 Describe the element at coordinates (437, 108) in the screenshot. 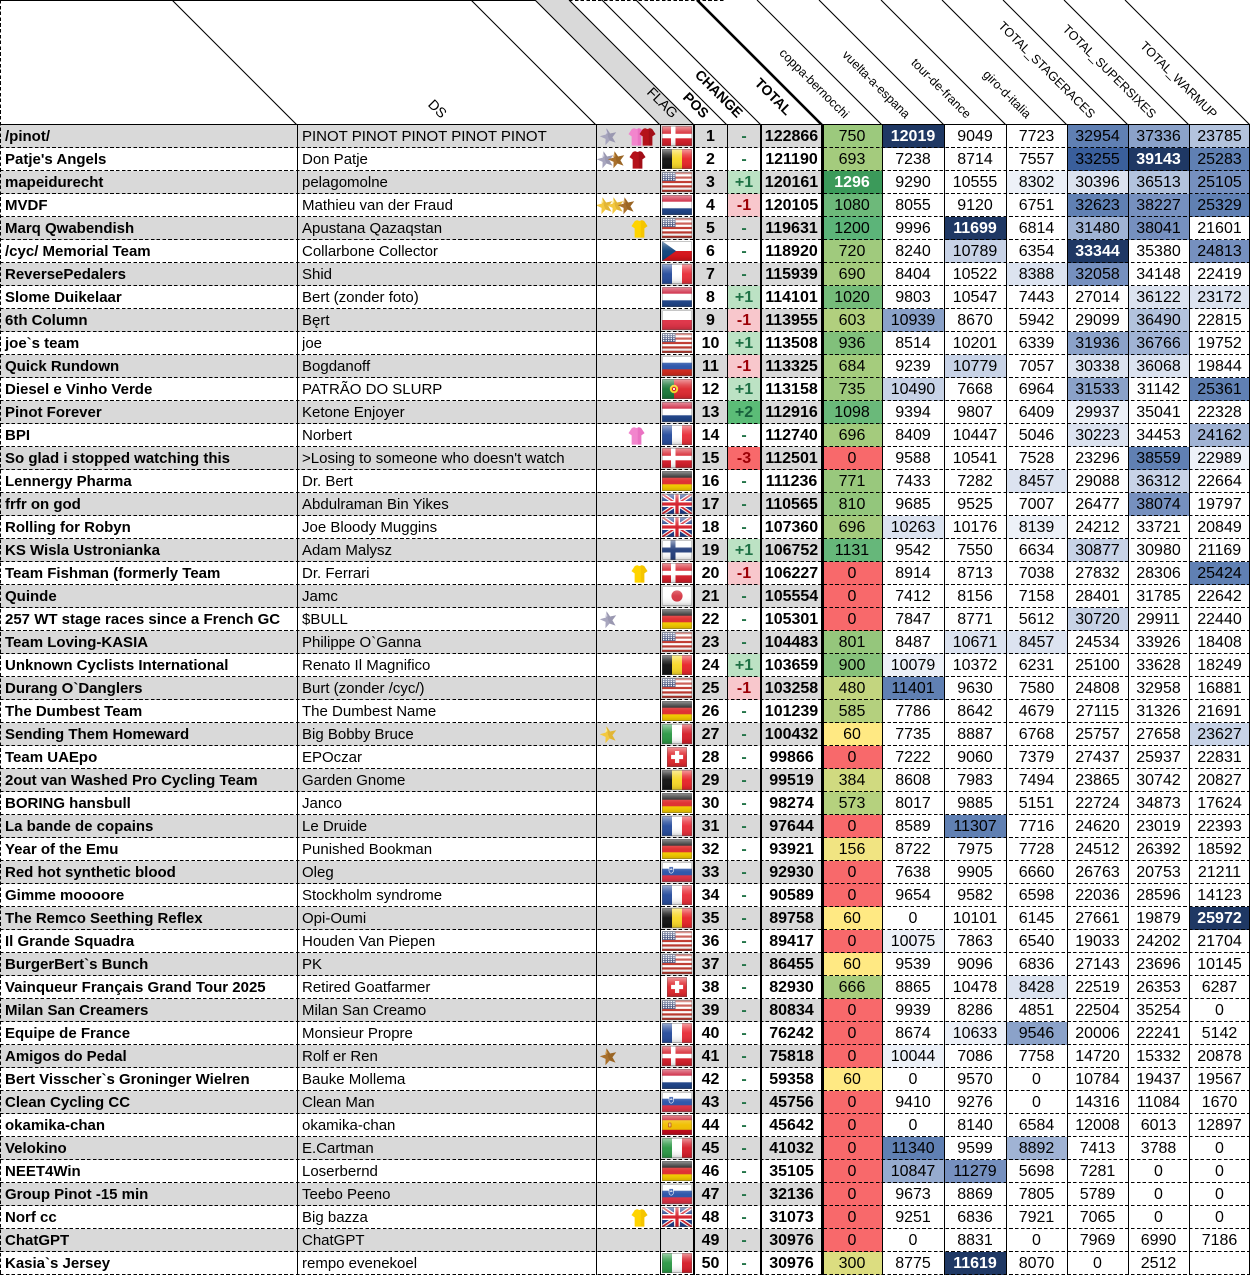

I see `svg-text: DS` at that location.